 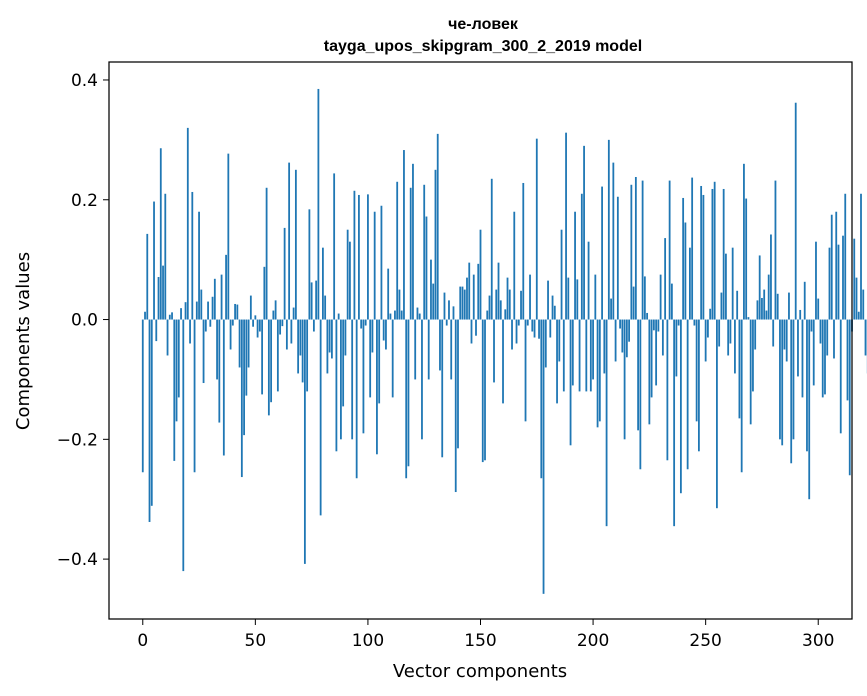 What do you see at coordinates (480, 641) in the screenshot?
I see `x-tick-label: 150` at bounding box center [480, 641].